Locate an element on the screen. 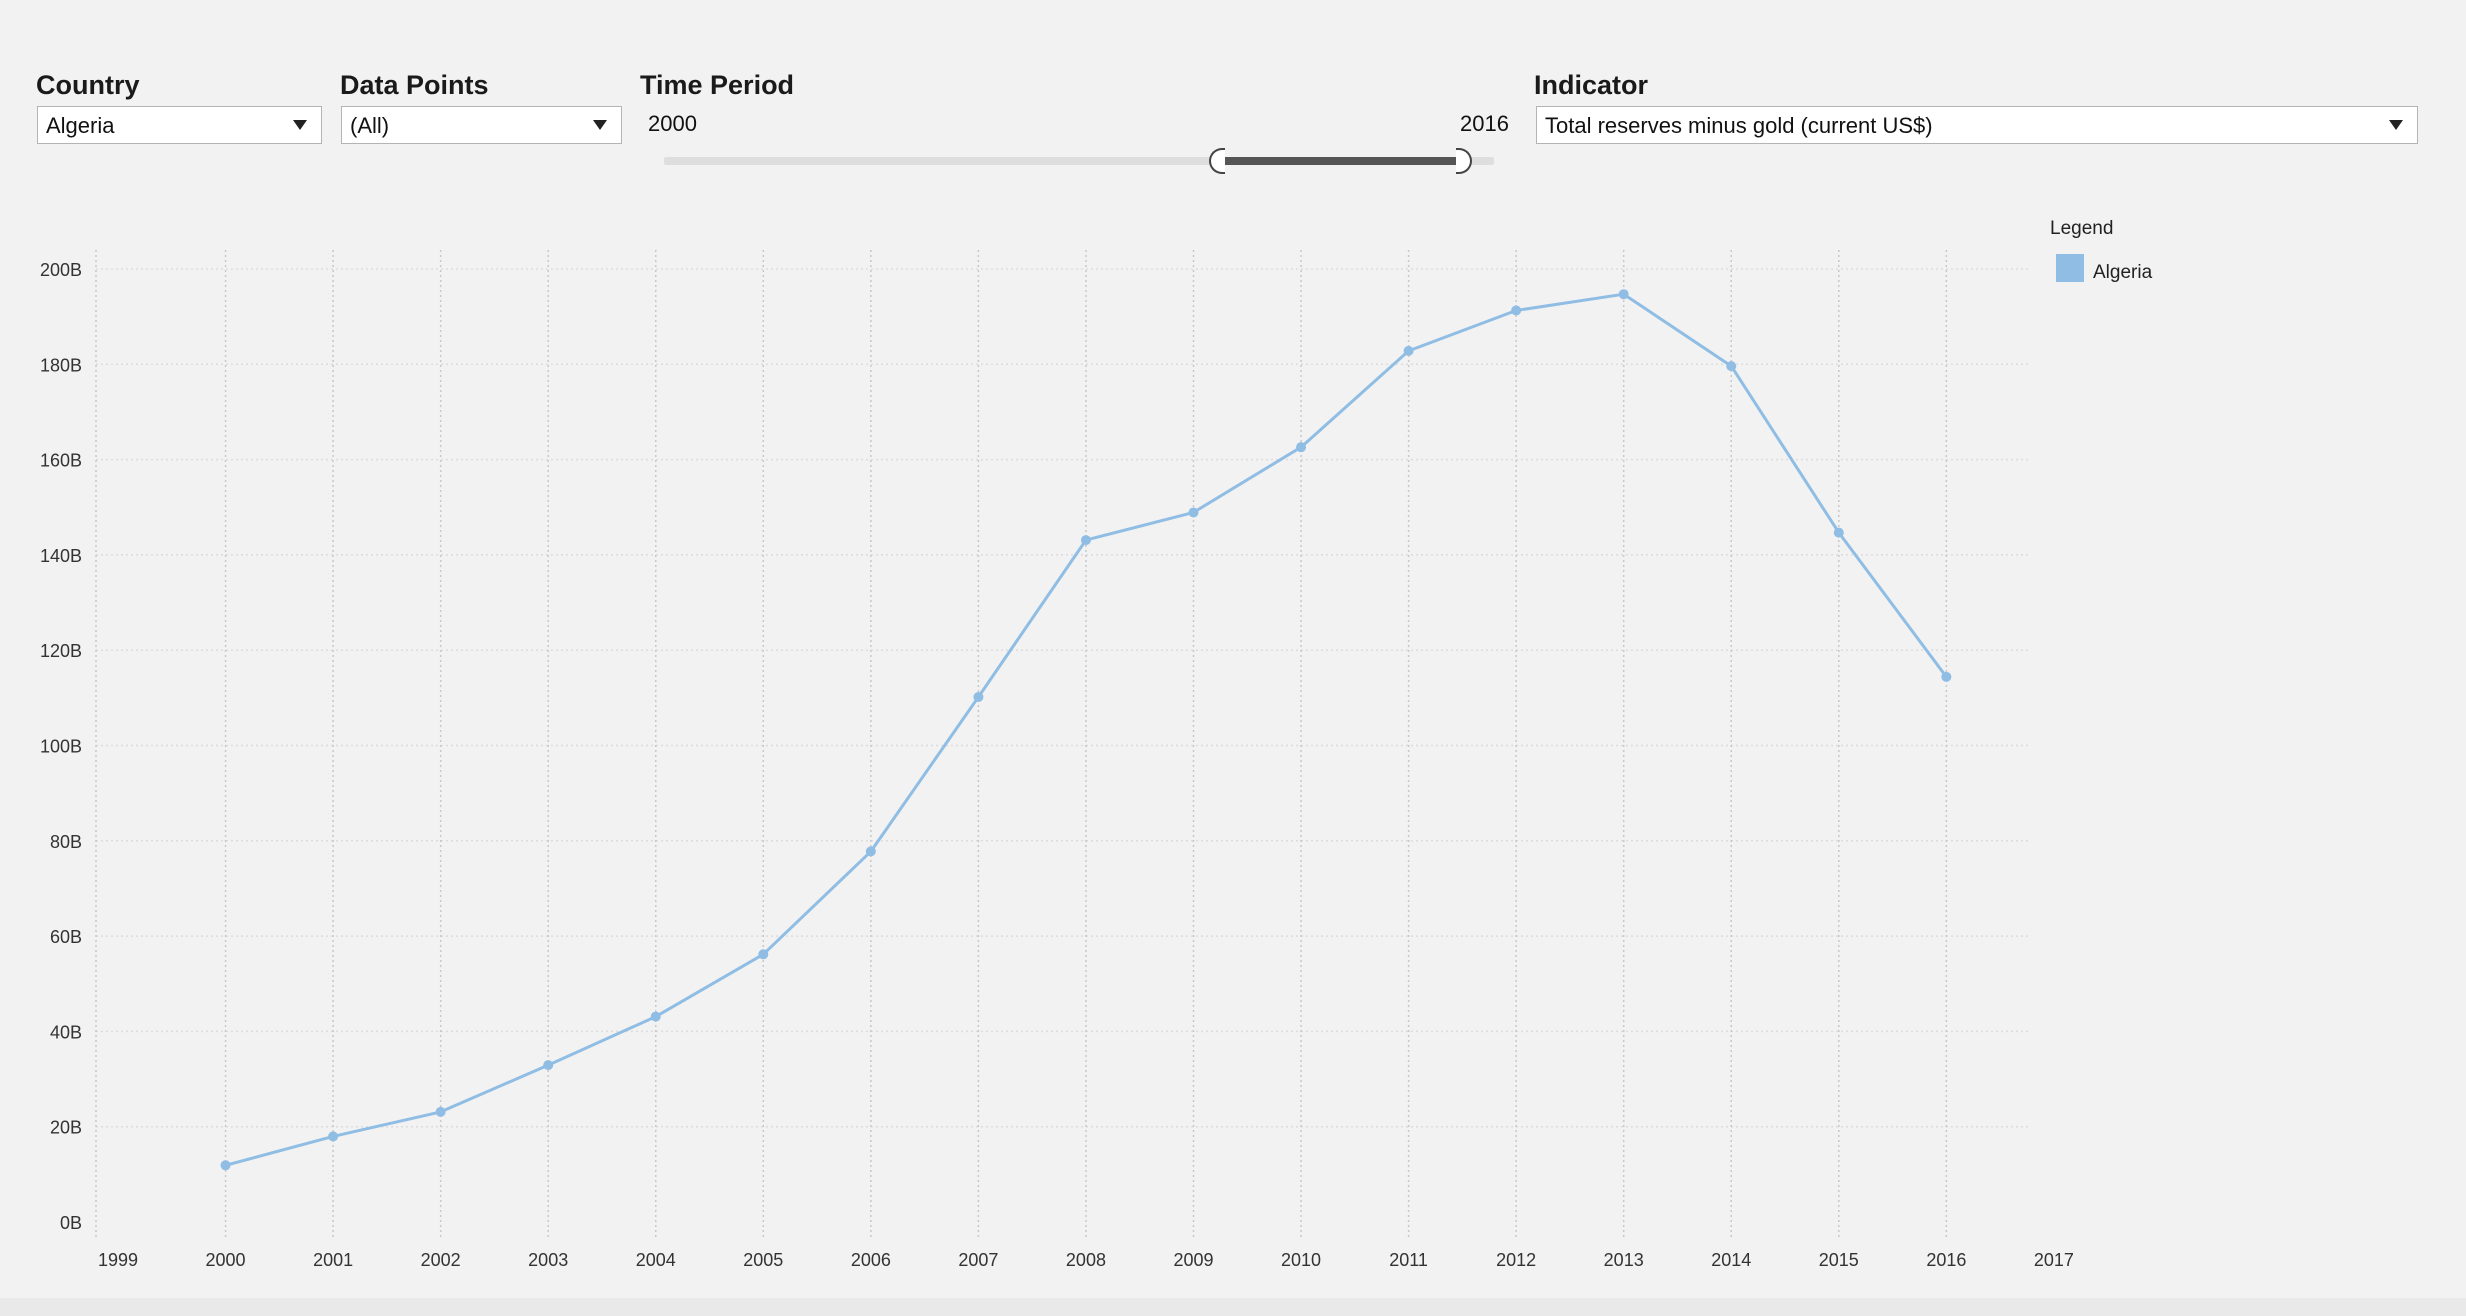  data-points-dropdown-value: (All) is located at coordinates (370, 125).